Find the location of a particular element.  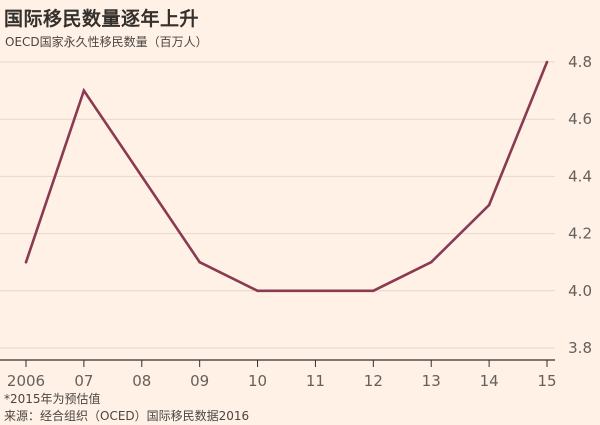

y-tick-label: 4.6 is located at coordinates (580, 119).